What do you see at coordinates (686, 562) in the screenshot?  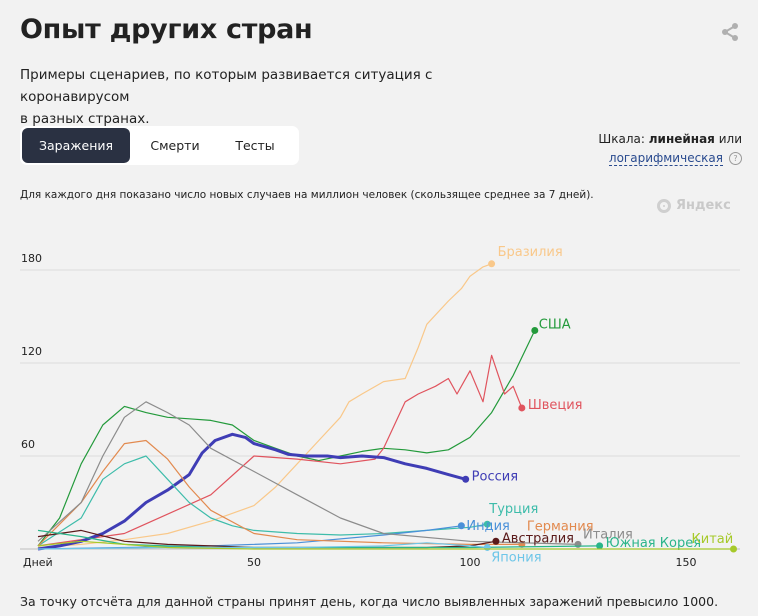 I see `x-tick-label-150: 150` at bounding box center [686, 562].